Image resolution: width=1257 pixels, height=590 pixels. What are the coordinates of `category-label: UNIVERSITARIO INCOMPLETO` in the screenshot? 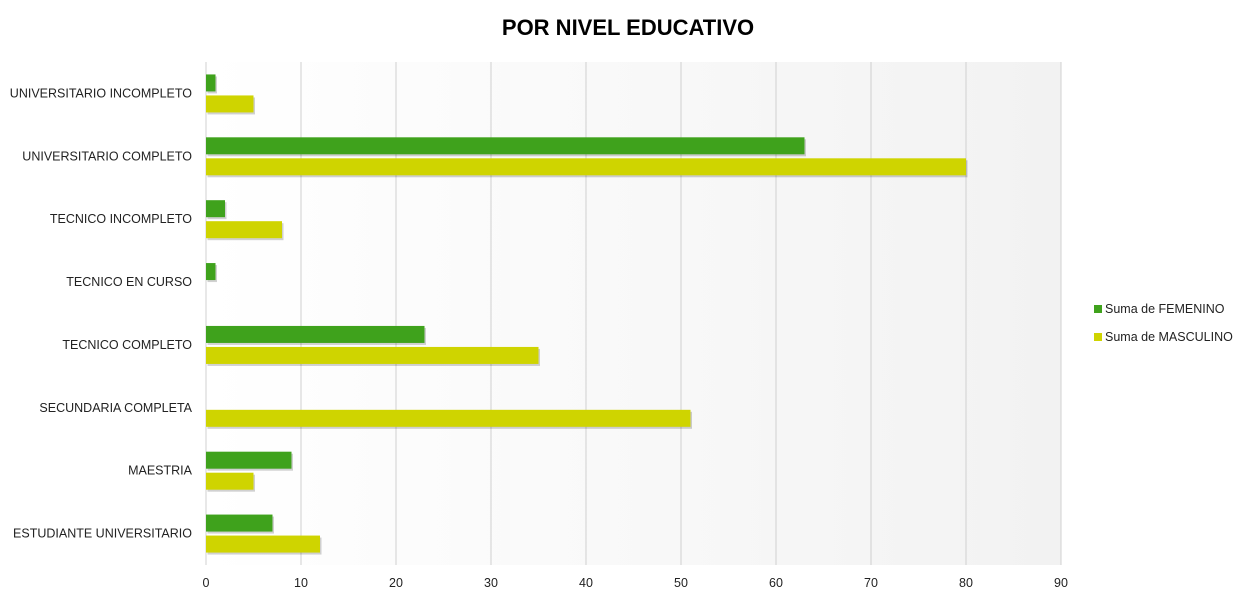 It's located at (101, 93).